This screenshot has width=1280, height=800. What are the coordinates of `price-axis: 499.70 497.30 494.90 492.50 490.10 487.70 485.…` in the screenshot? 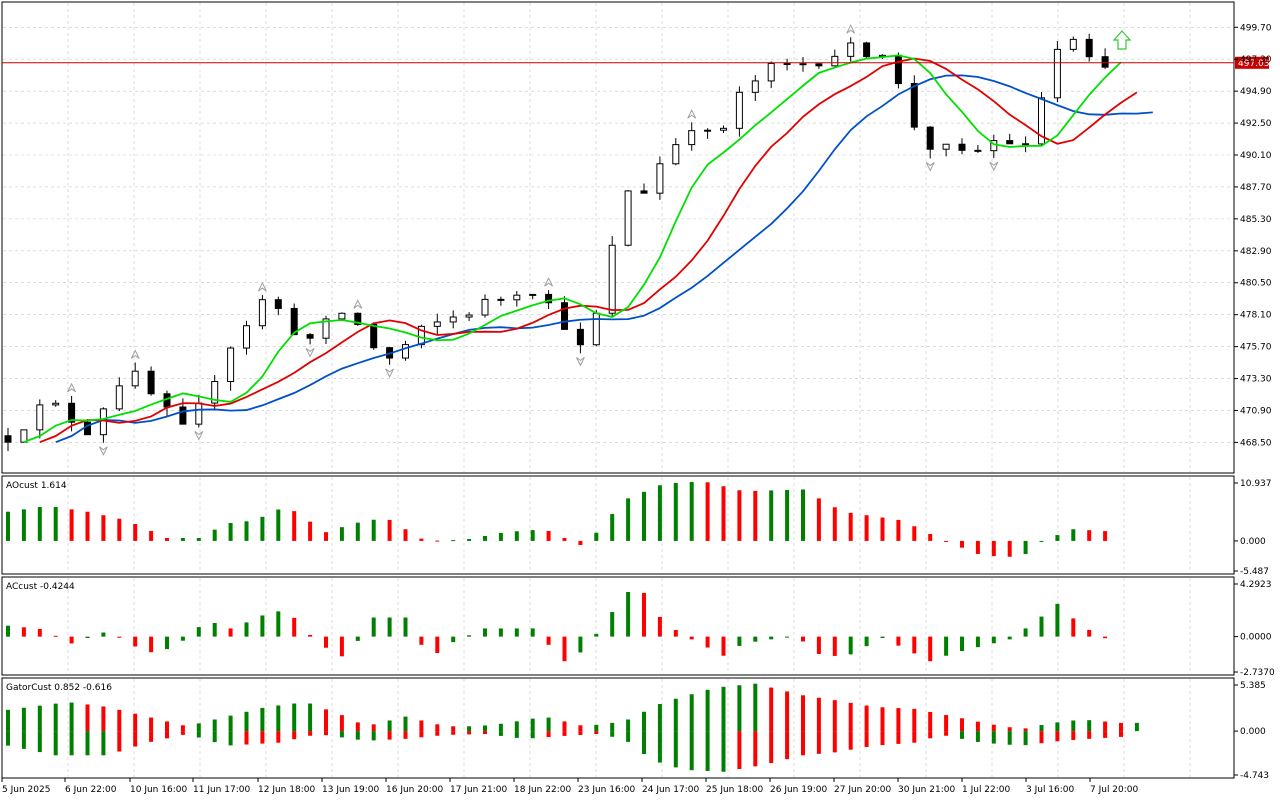 It's located at (1253, 235).